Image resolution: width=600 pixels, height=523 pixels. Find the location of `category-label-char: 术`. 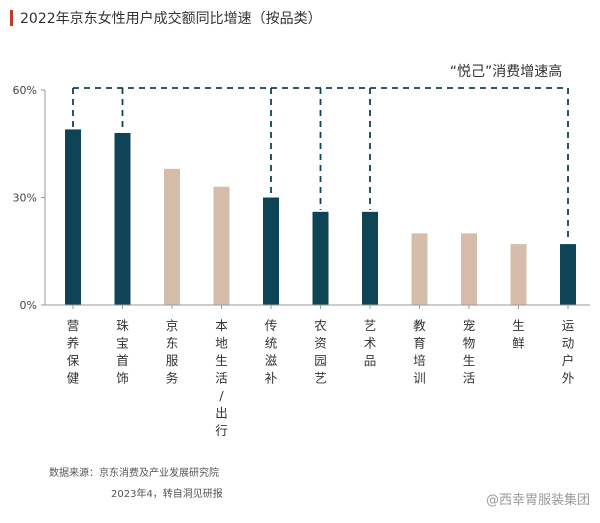

category-label-char: 术 is located at coordinates (370, 343).